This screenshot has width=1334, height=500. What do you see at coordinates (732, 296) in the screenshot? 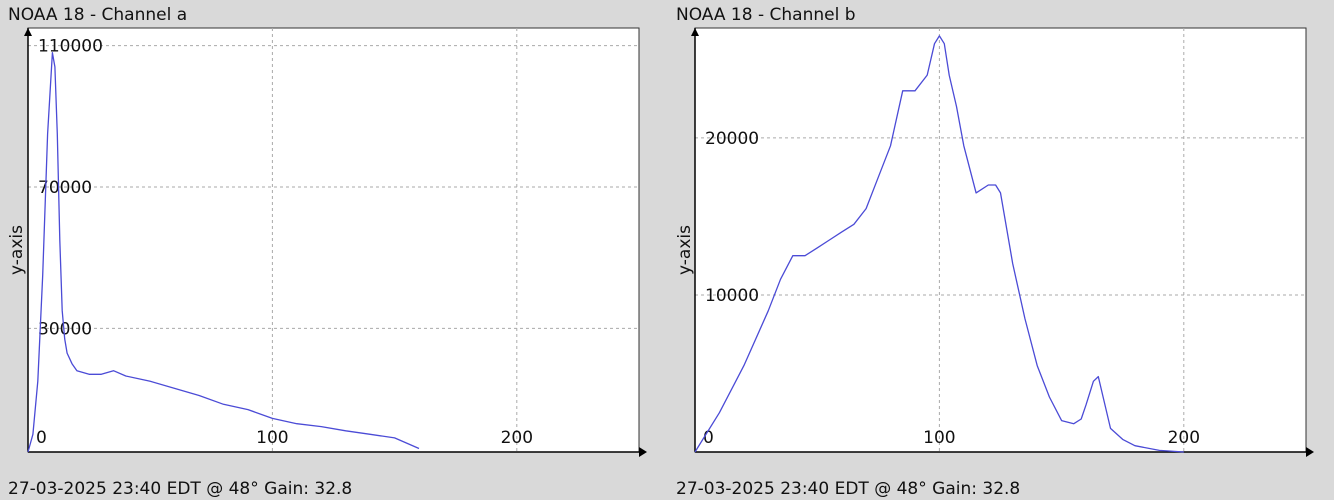
I see `y-tick-label: 10000` at bounding box center [732, 296].